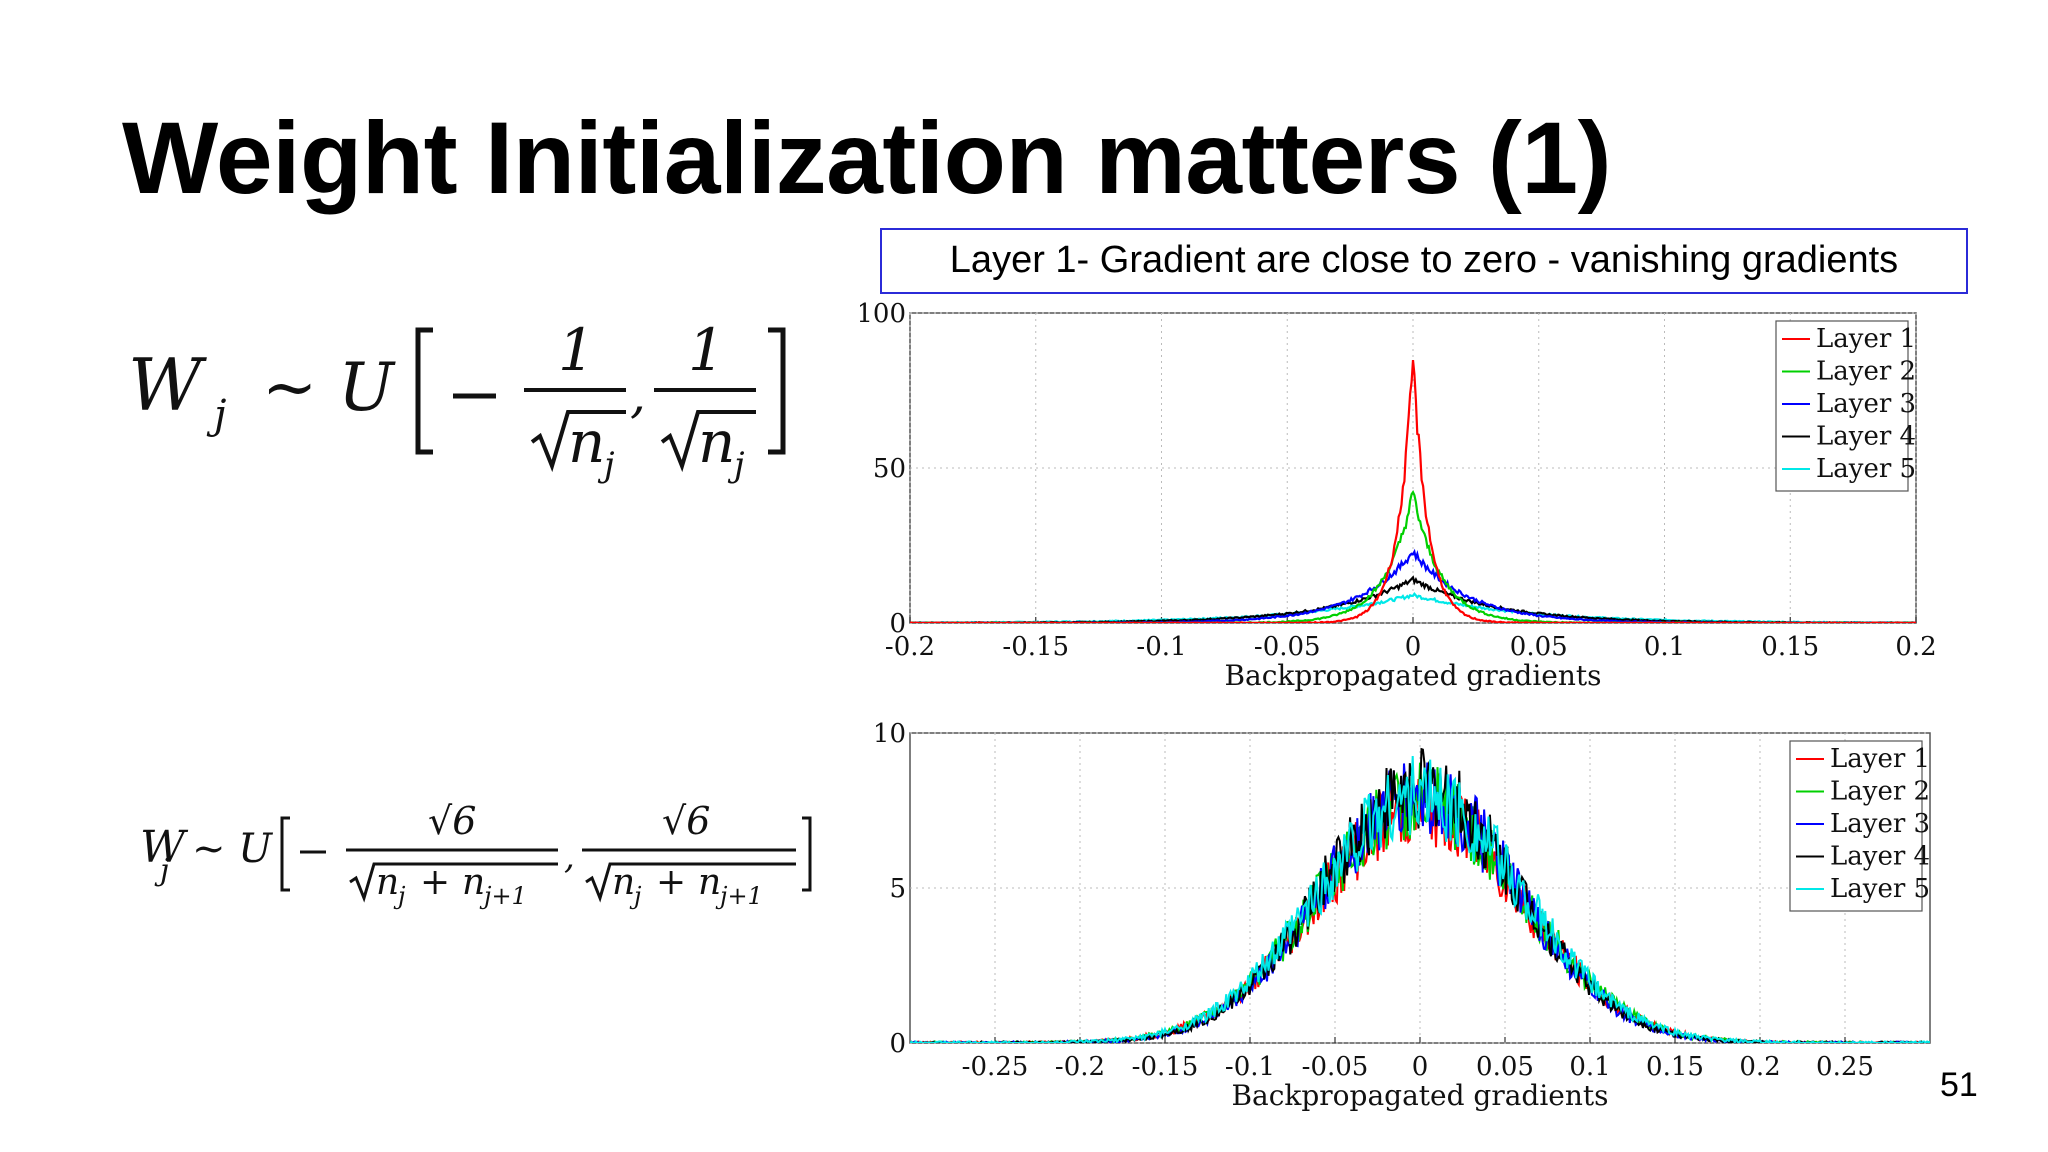  Describe the element at coordinates (995, 1067) in the screenshot. I see `x-tick-label: -0.25` at that location.